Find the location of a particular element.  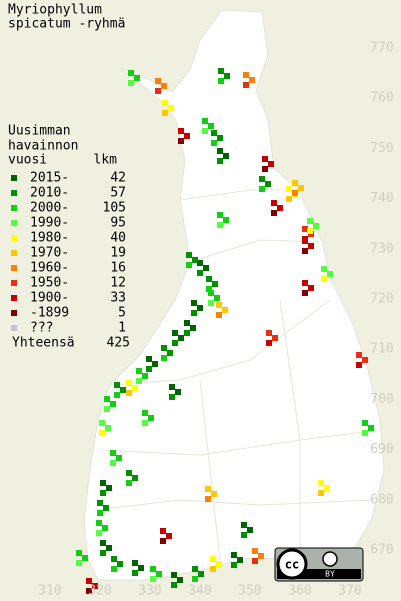

x-coord-label: 320 is located at coordinates (99, 591).